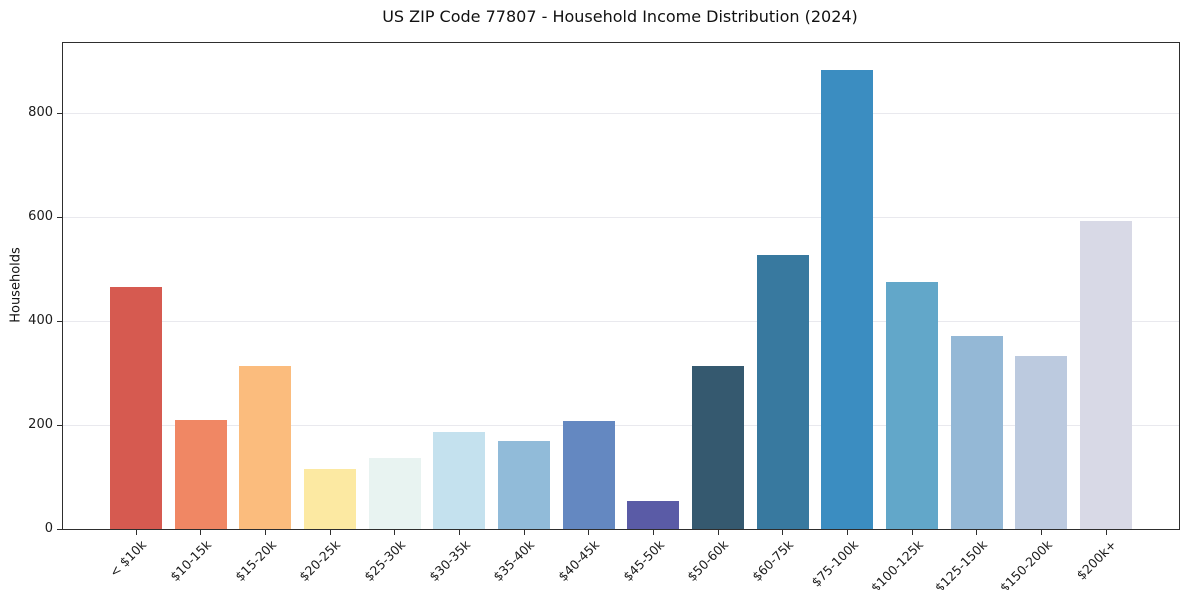  Describe the element at coordinates (708, 561) in the screenshot. I see `x-tick-label-9: $50-60k` at that location.